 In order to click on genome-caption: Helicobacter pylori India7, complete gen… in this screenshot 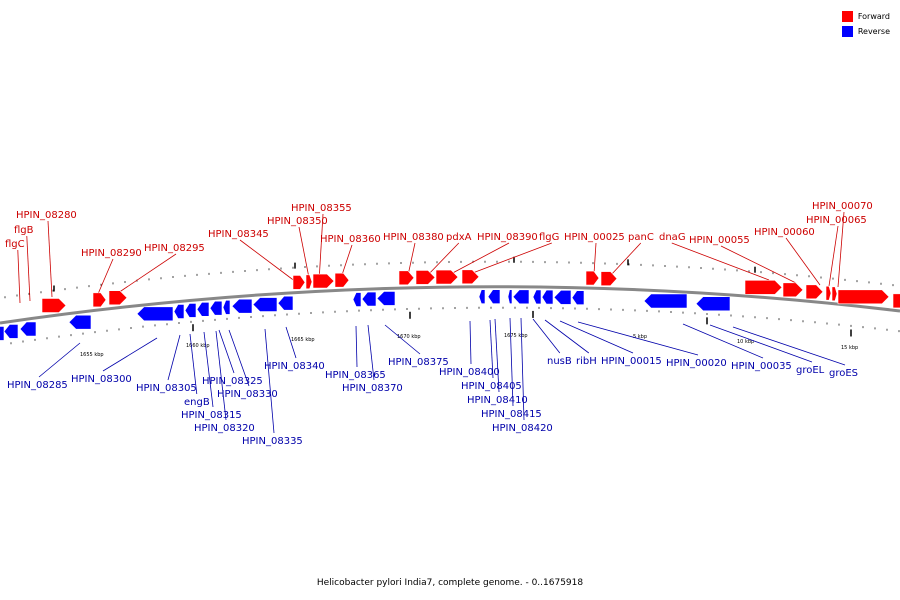, I will do `click(450, 583)`.